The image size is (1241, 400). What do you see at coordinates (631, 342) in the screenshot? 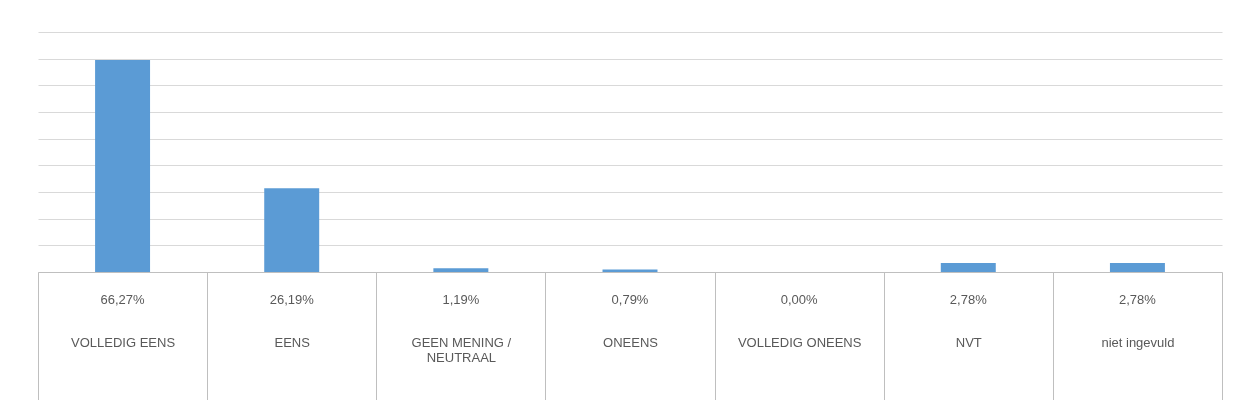
I see `x-tick-label: ONEENS` at bounding box center [631, 342].